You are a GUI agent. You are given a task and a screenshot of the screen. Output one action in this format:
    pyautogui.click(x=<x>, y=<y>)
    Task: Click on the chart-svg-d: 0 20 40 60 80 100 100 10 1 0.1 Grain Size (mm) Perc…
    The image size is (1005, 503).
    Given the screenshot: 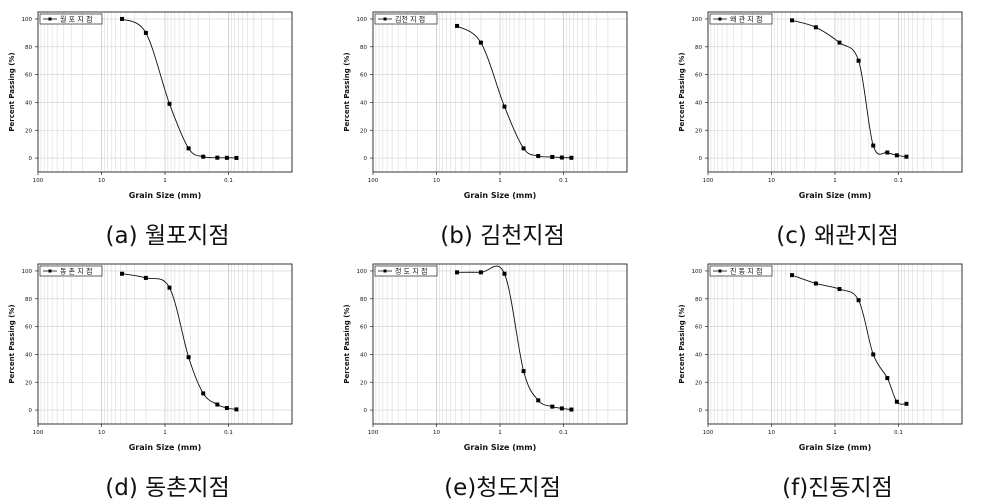 What is the action you would take?
    pyautogui.click(x=150, y=357)
    